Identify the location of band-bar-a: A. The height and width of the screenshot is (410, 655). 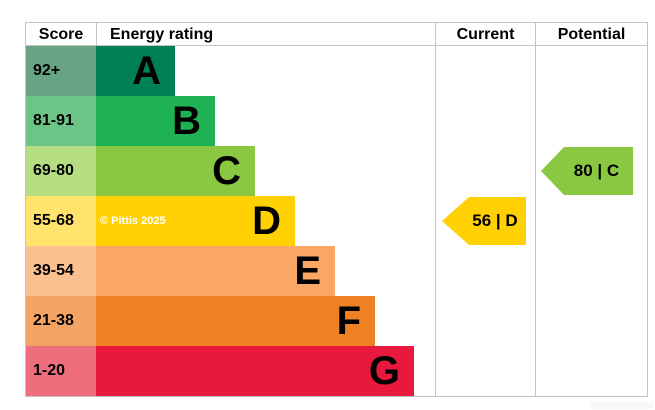
(135, 71).